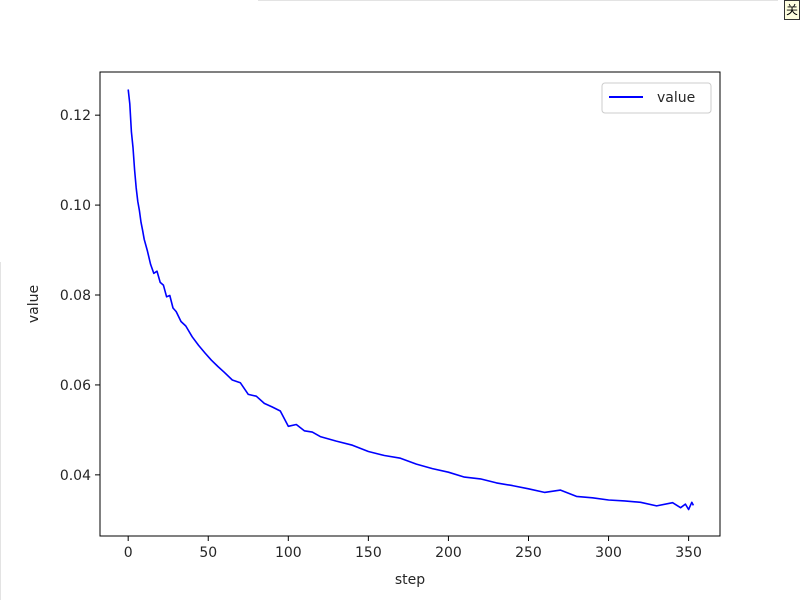 This screenshot has height=600, width=800. I want to click on x-tick-label: 250, so click(528, 553).